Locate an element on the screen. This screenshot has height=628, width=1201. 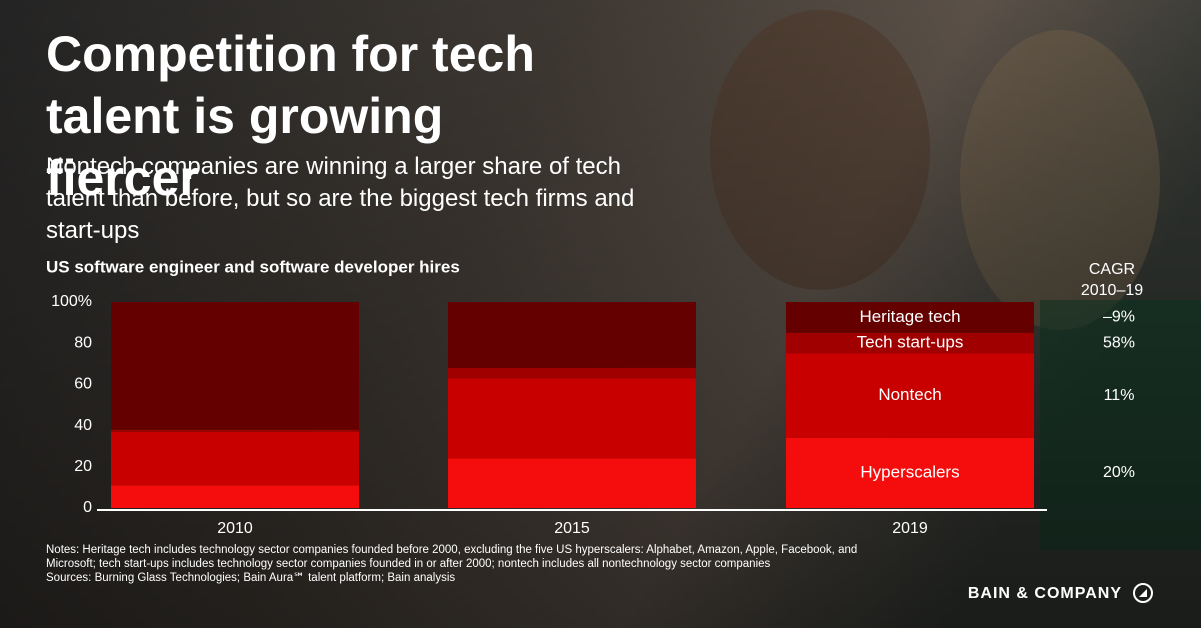
cagr-header: 2010–19 is located at coordinates (1112, 290).